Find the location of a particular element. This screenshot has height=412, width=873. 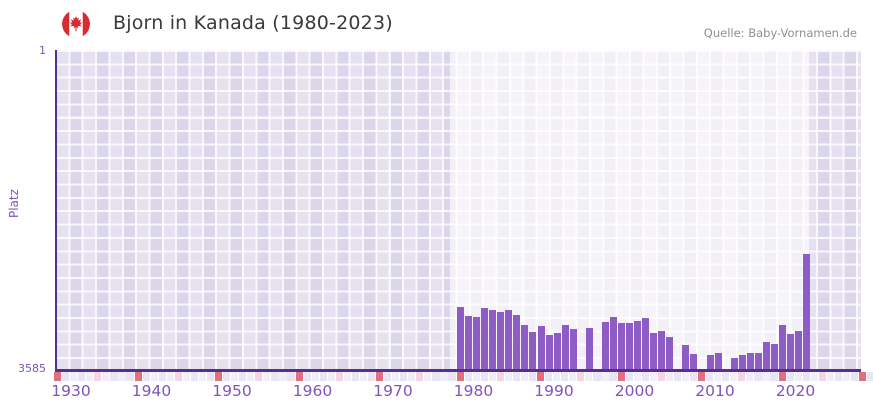

bar-2004 is located at coordinates (654, 350).